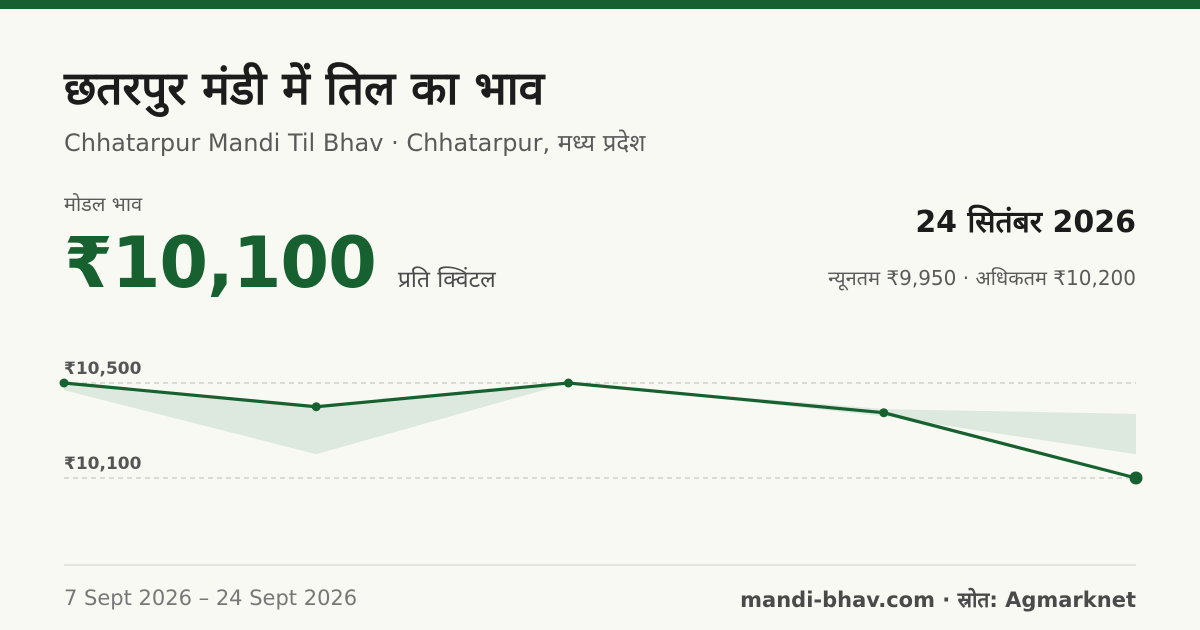  Describe the element at coordinates (600, 4) in the screenshot. I see `top-accent-bar` at that location.